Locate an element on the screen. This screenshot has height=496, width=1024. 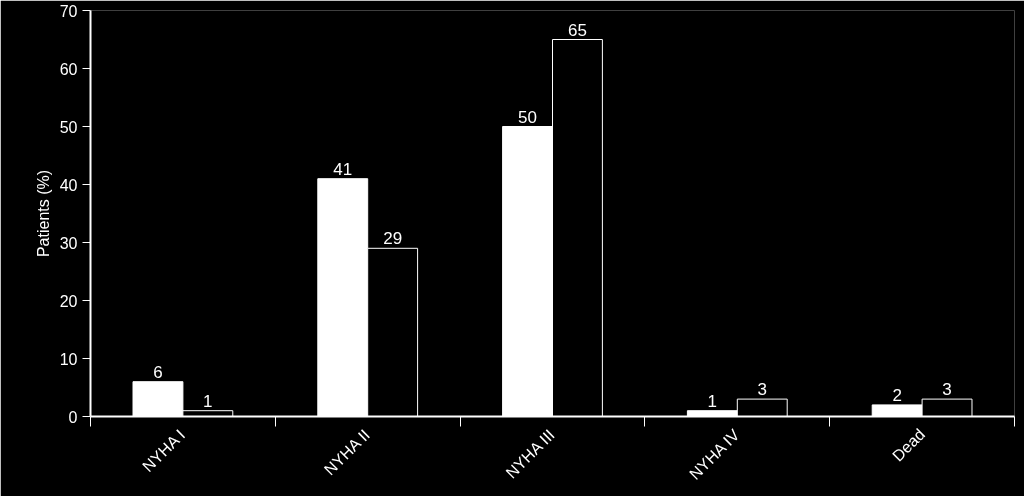
y-tick-label: 60 is located at coordinates (68, 69).